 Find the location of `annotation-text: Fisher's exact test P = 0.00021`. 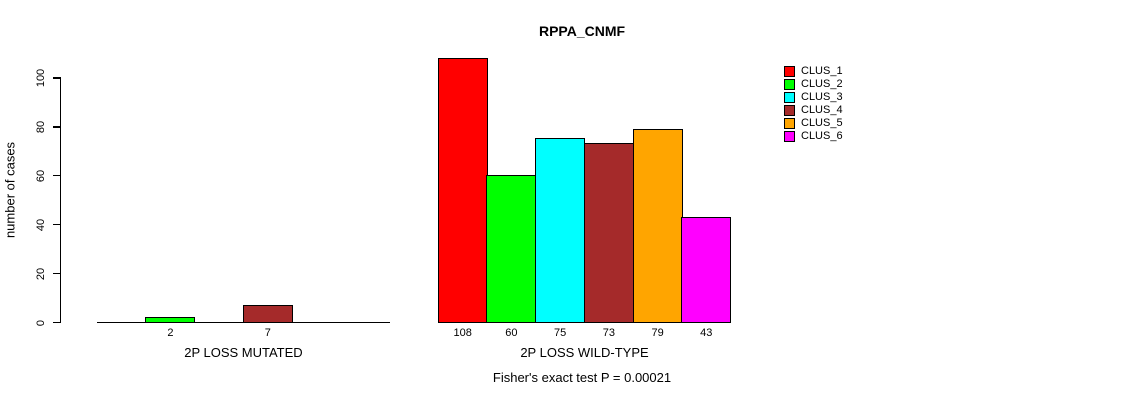

annotation-text: Fisher's exact test P = 0.00021 is located at coordinates (582, 377).